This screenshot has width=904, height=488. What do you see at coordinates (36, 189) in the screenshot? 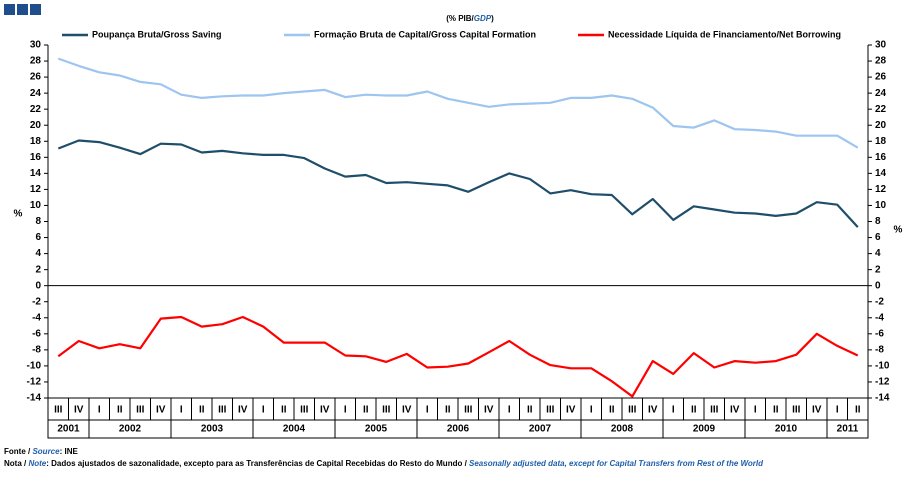
I see `y-tick-label: 12` at bounding box center [36, 189].